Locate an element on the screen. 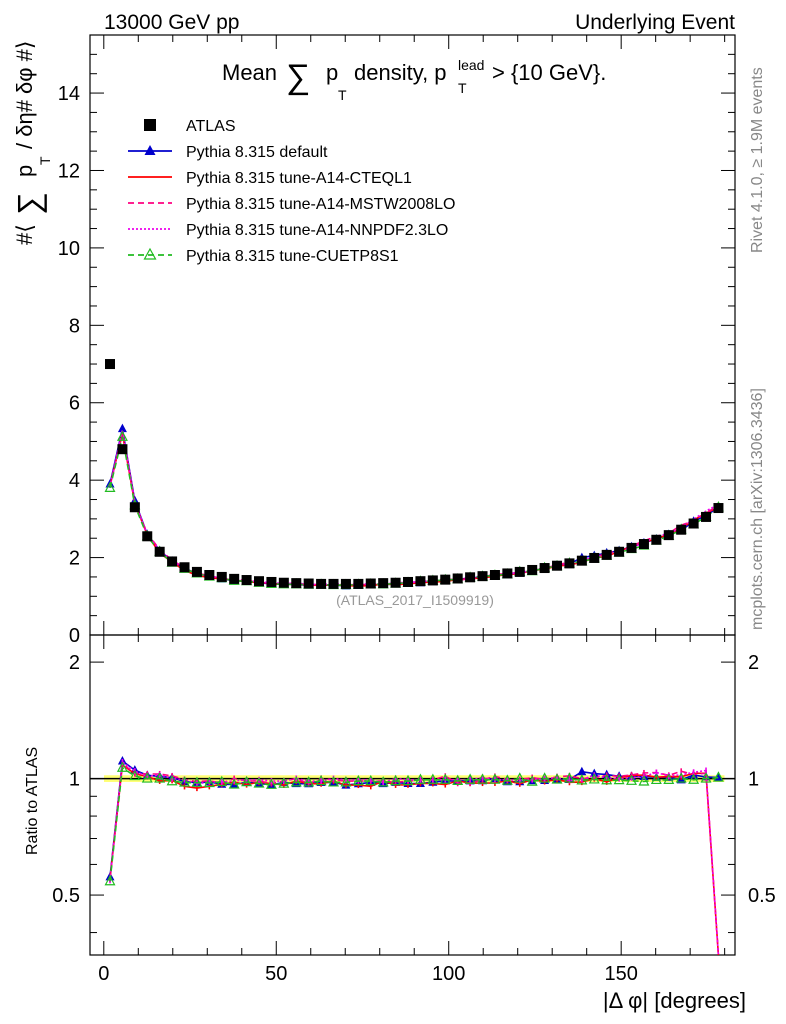 Image resolution: width=786 pixels, height=1024 pixels. legend-item-cteql1: Pythia 8.315 tune-A14-CTEQL1 is located at coordinates (270, 178).